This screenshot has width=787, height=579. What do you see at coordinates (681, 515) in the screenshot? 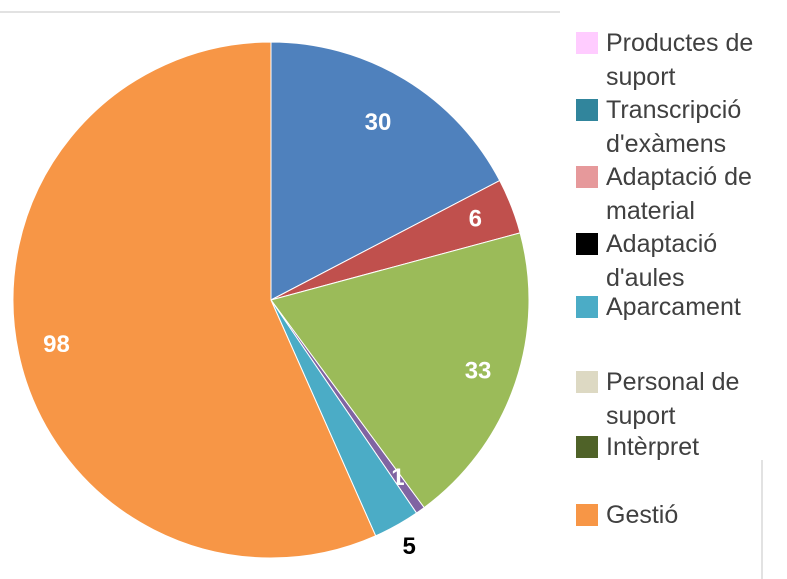
I see `legend-entry: Gestió` at bounding box center [681, 515].